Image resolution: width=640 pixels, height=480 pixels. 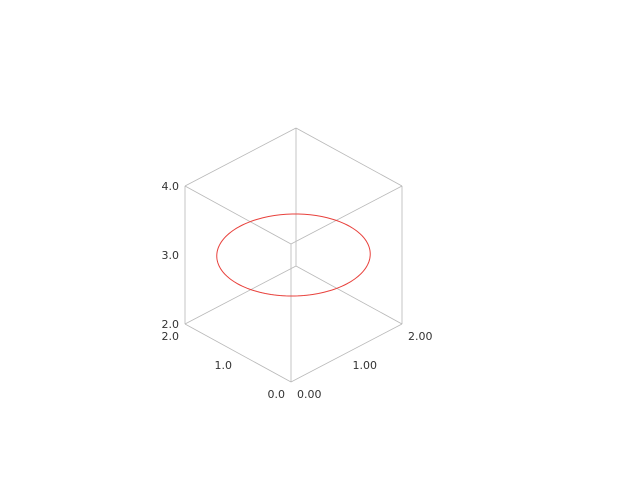 I want to click on curve-layer, so click(x=293, y=255).